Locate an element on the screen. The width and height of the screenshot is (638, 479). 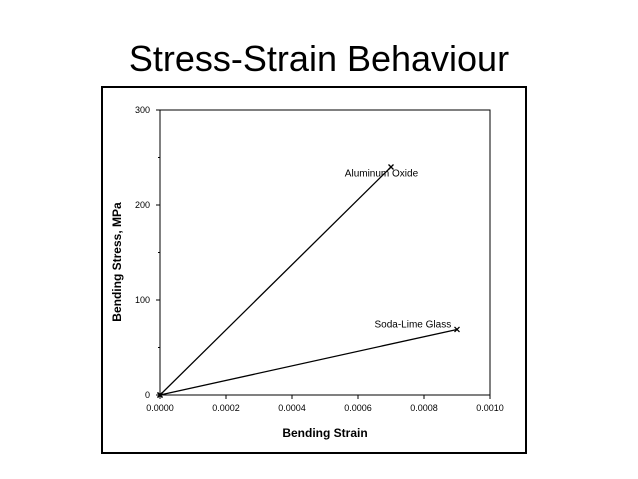
slide-title: Stress-Strain Behaviour is located at coordinates (319, 58).